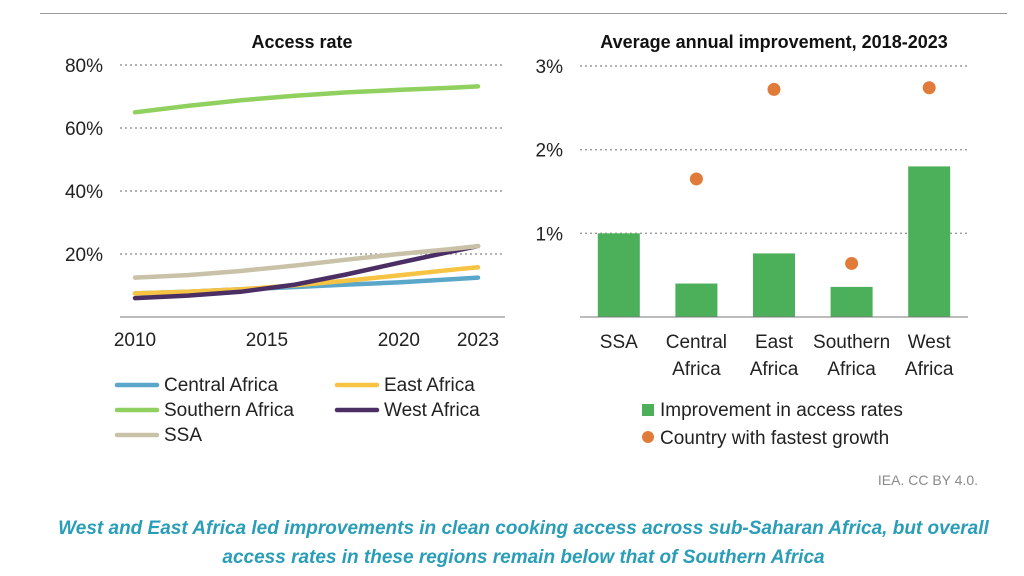 The image size is (1024, 576). I want to click on dot-east-africa, so click(774, 89).